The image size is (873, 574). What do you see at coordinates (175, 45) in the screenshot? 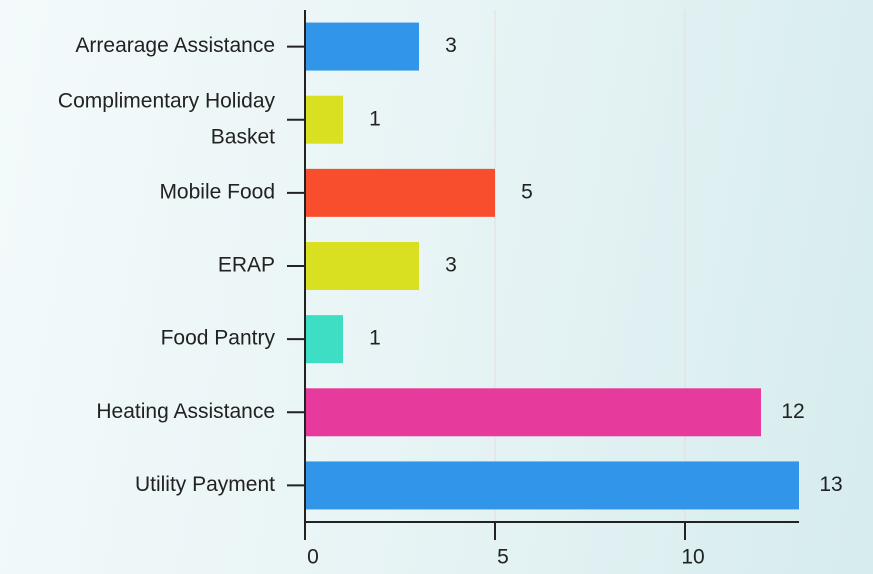
I see `y-tick-label: Arrearage Assistance` at bounding box center [175, 45].